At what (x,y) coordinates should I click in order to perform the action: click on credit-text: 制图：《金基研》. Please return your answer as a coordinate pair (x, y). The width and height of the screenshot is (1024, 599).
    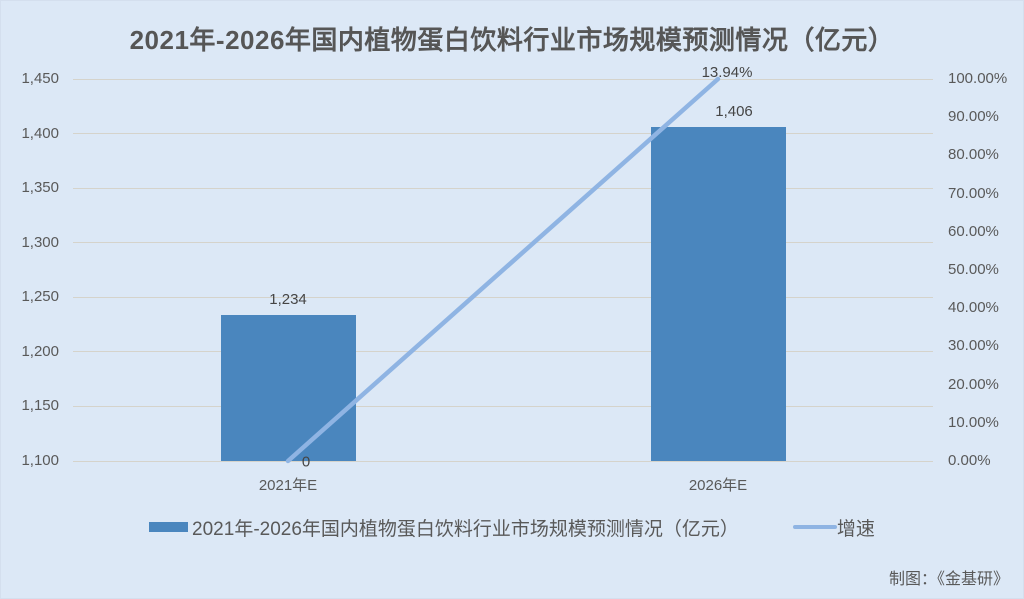
    Looking at the image, I should click on (948, 579).